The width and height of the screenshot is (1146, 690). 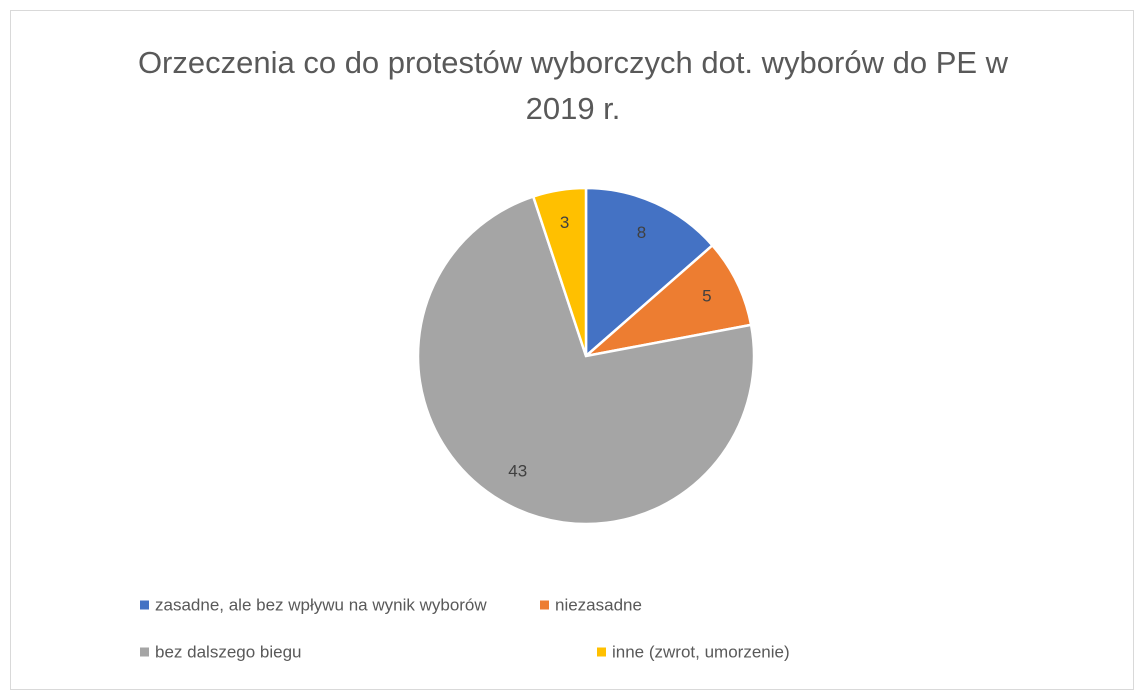 I want to click on legend-label: niezasadne, so click(x=598, y=604).